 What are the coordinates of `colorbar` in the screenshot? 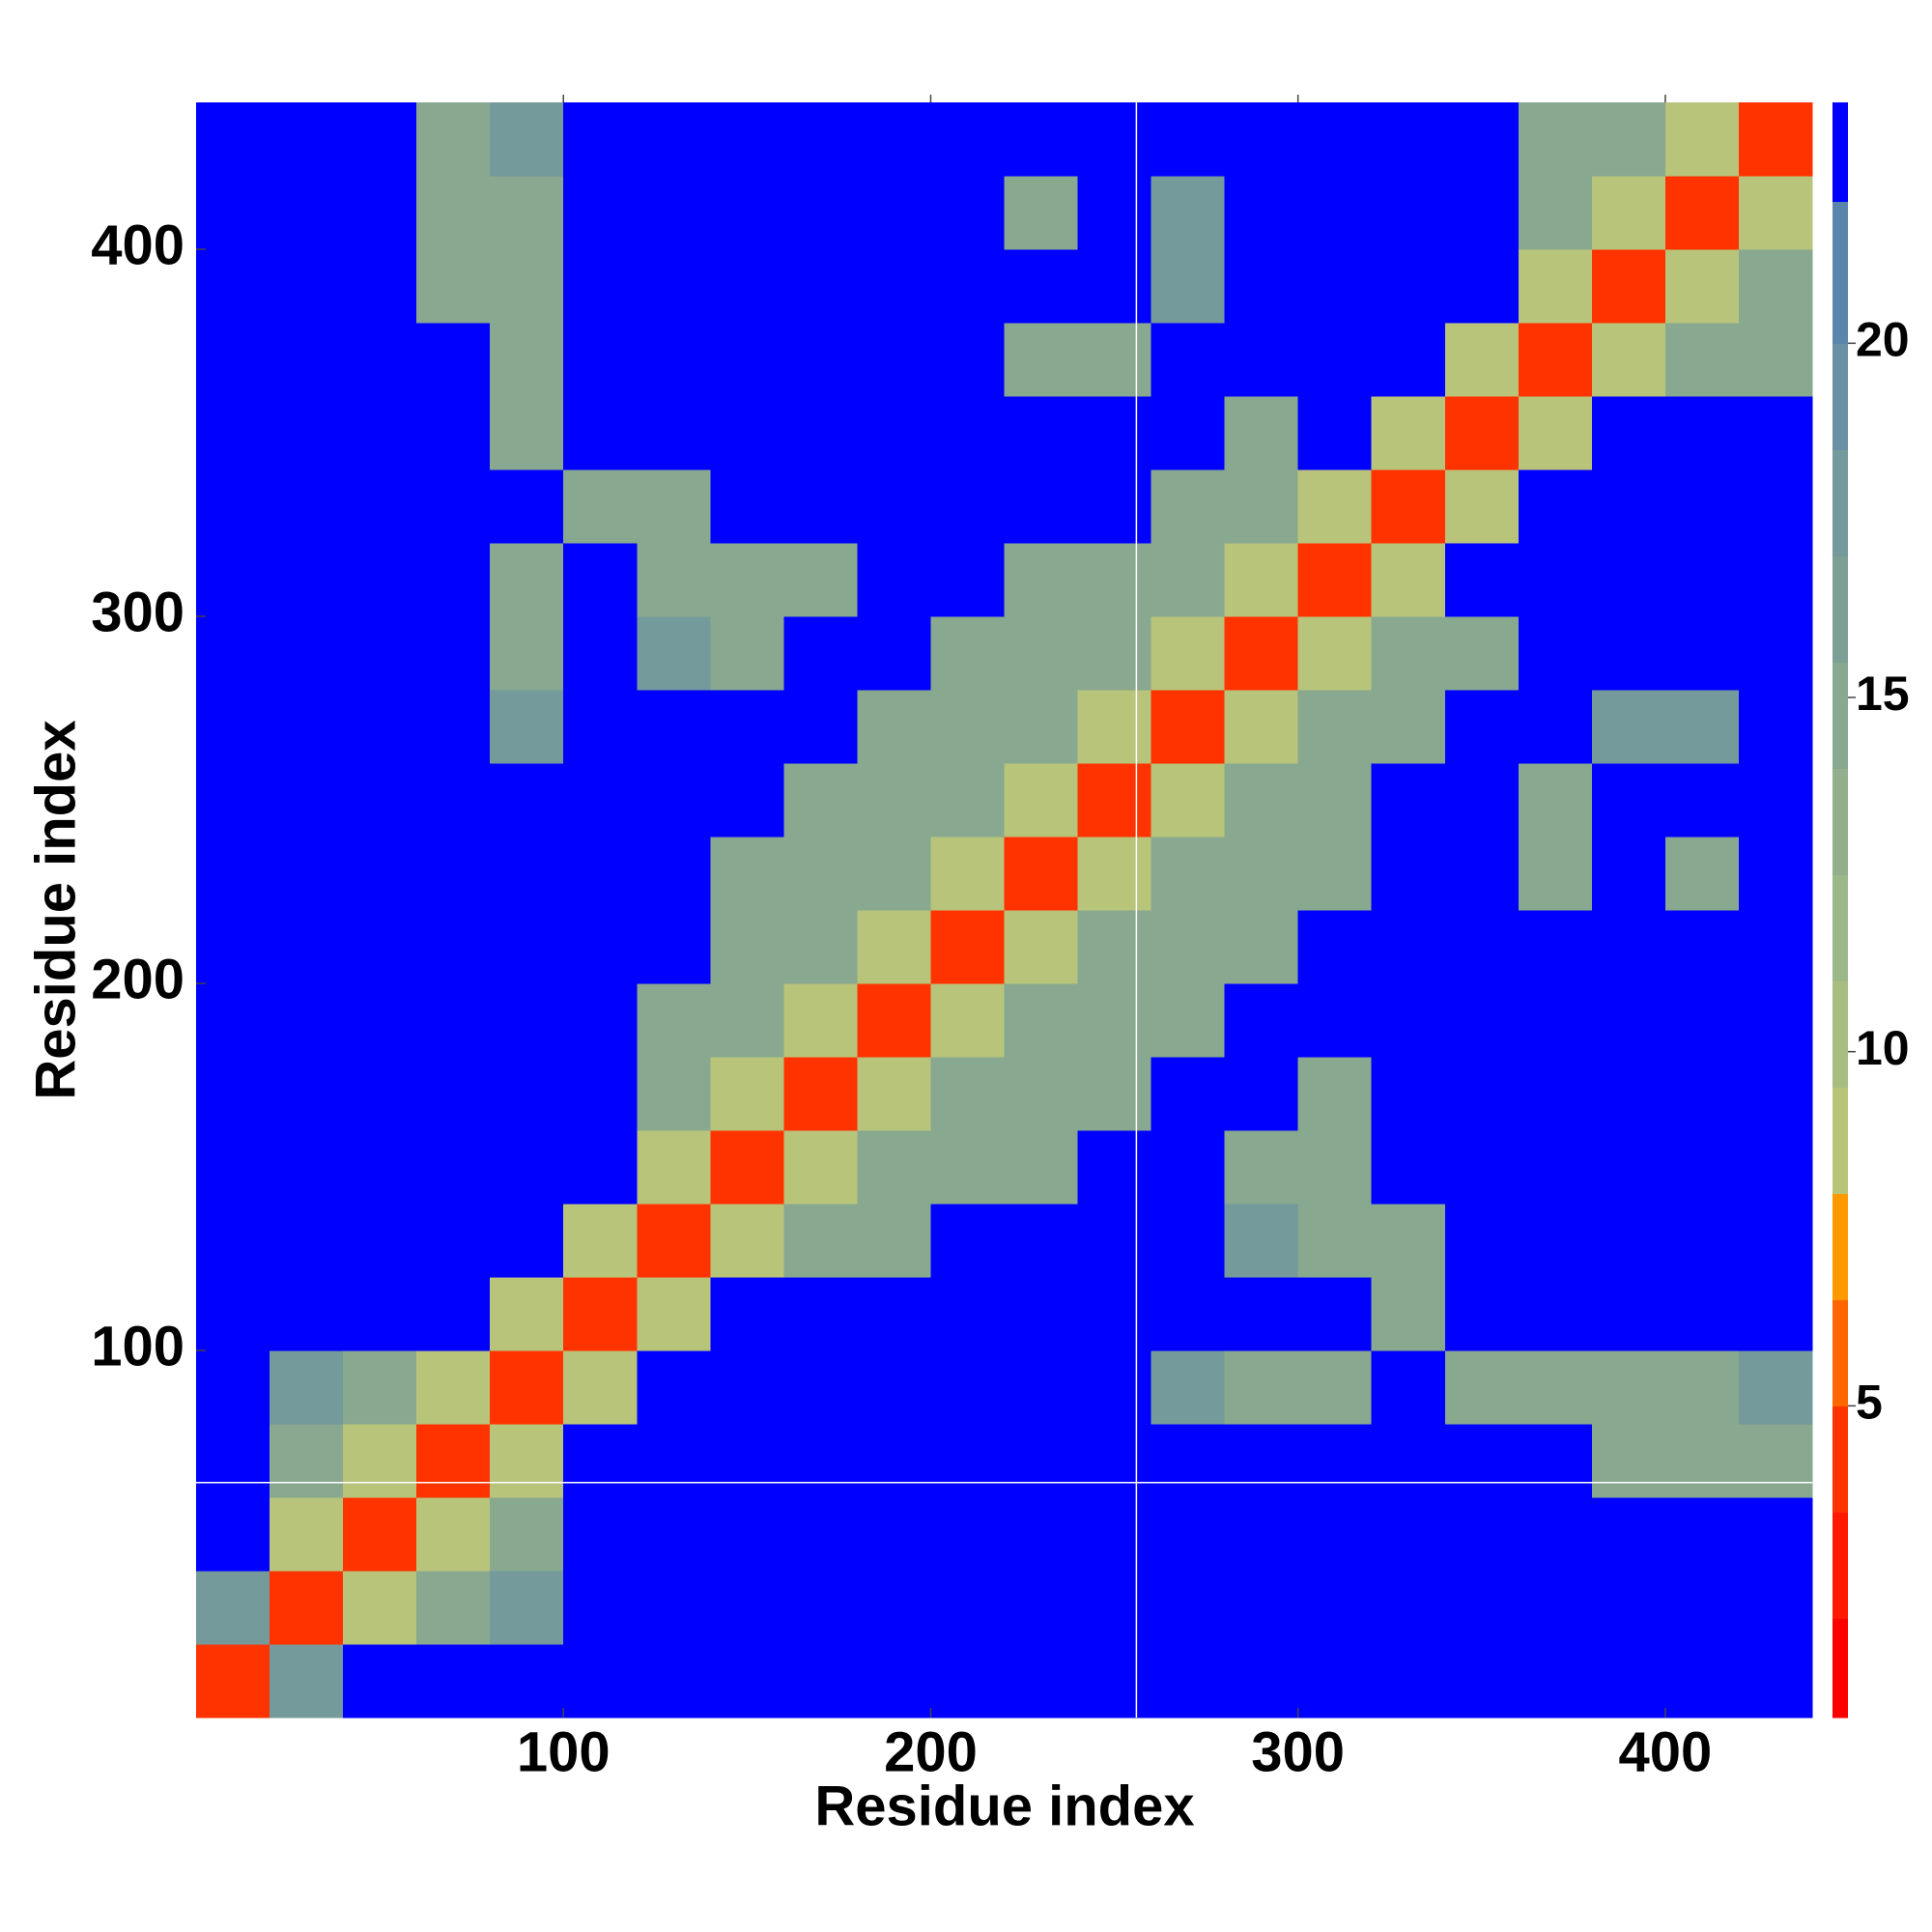 It's located at (1840, 910).